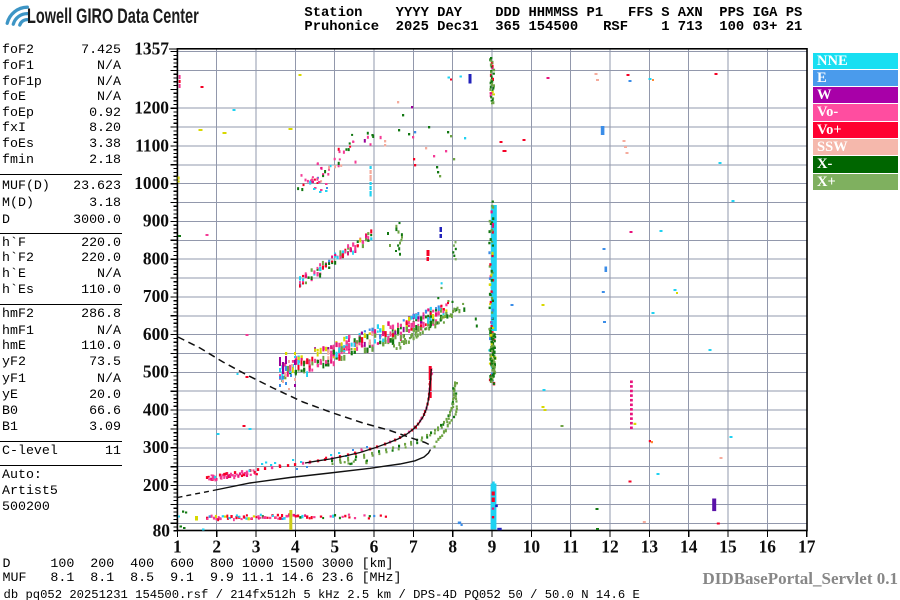 Image resolution: width=900 pixels, height=600 pixels. I want to click on svg-text: 300, so click(156, 447).